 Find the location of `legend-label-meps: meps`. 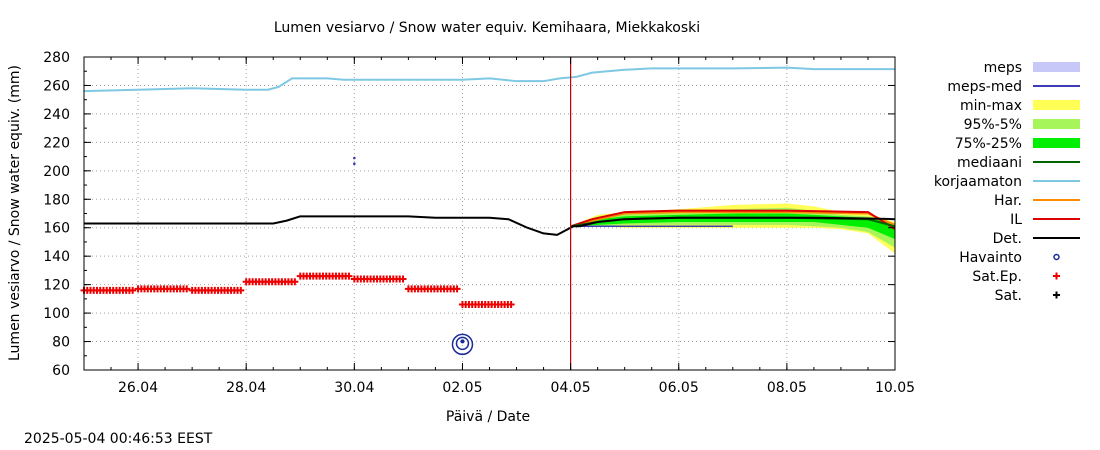

legend-label-meps: meps is located at coordinates (1003, 68).